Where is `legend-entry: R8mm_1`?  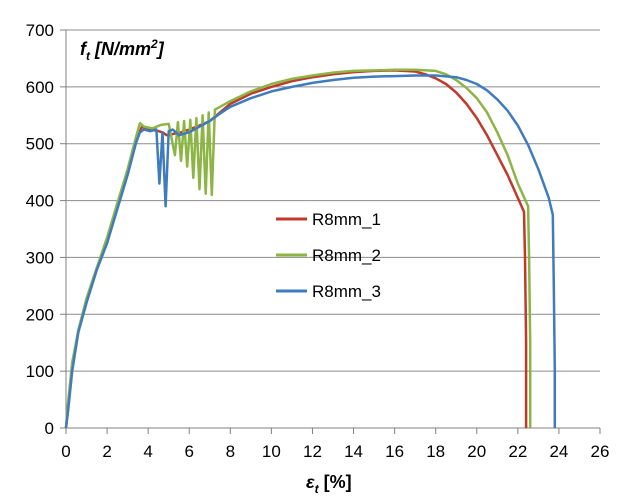 legend-entry: R8mm_1 is located at coordinates (328, 219).